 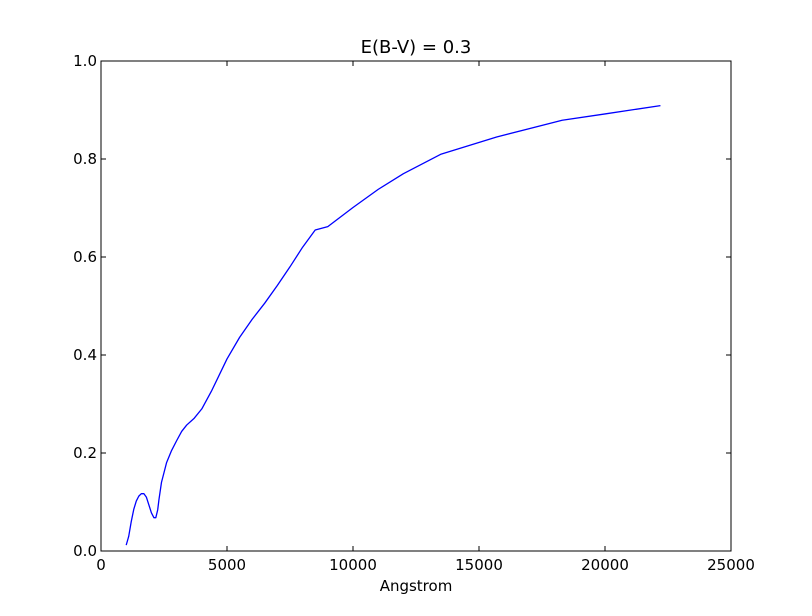 What do you see at coordinates (101, 565) in the screenshot?
I see `x-tick-label-0: 0` at bounding box center [101, 565].